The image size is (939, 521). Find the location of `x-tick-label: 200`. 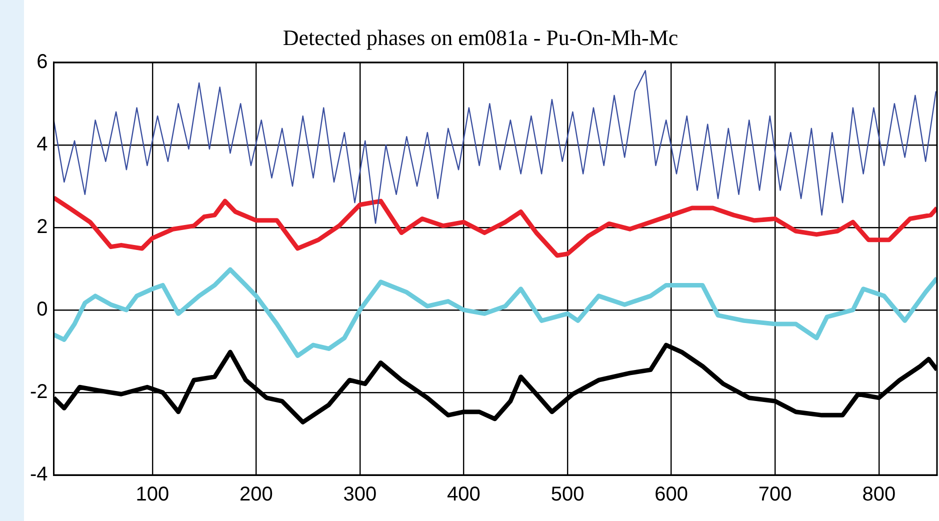

x-tick-label: 200 is located at coordinates (256, 495).